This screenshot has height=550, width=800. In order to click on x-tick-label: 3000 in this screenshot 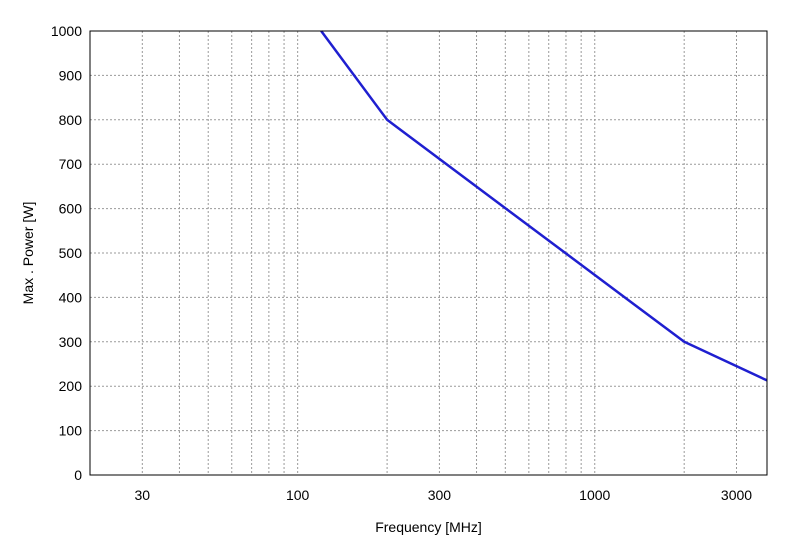, I will do `click(736, 495)`.